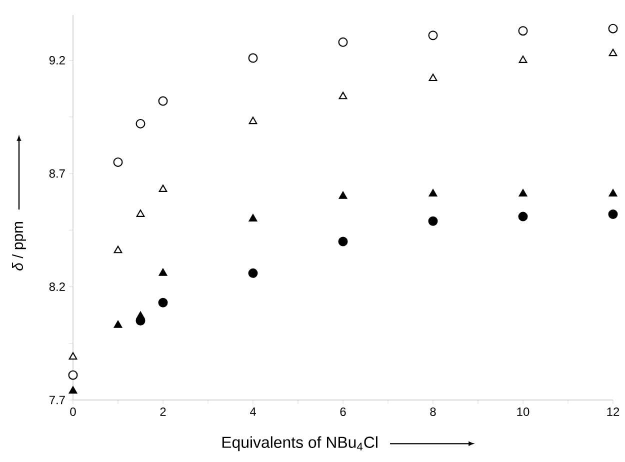  What do you see at coordinates (433, 412) in the screenshot?
I see `x-tick-label: 8` at bounding box center [433, 412].